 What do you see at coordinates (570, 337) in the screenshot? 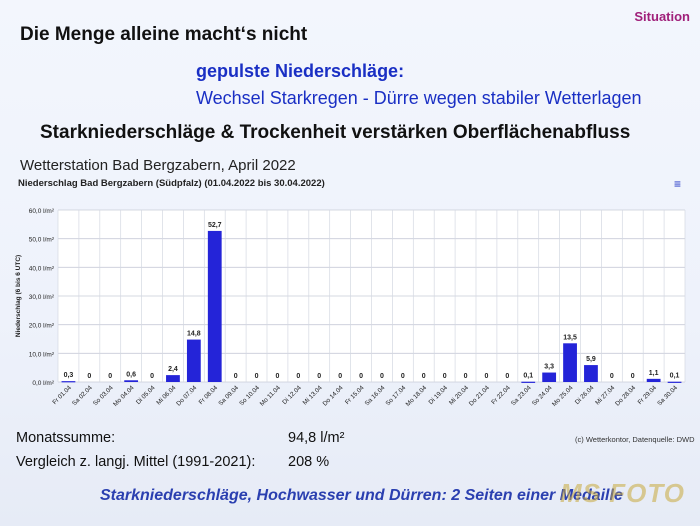
I see `bar-value-label: 13,5` at bounding box center [570, 337].